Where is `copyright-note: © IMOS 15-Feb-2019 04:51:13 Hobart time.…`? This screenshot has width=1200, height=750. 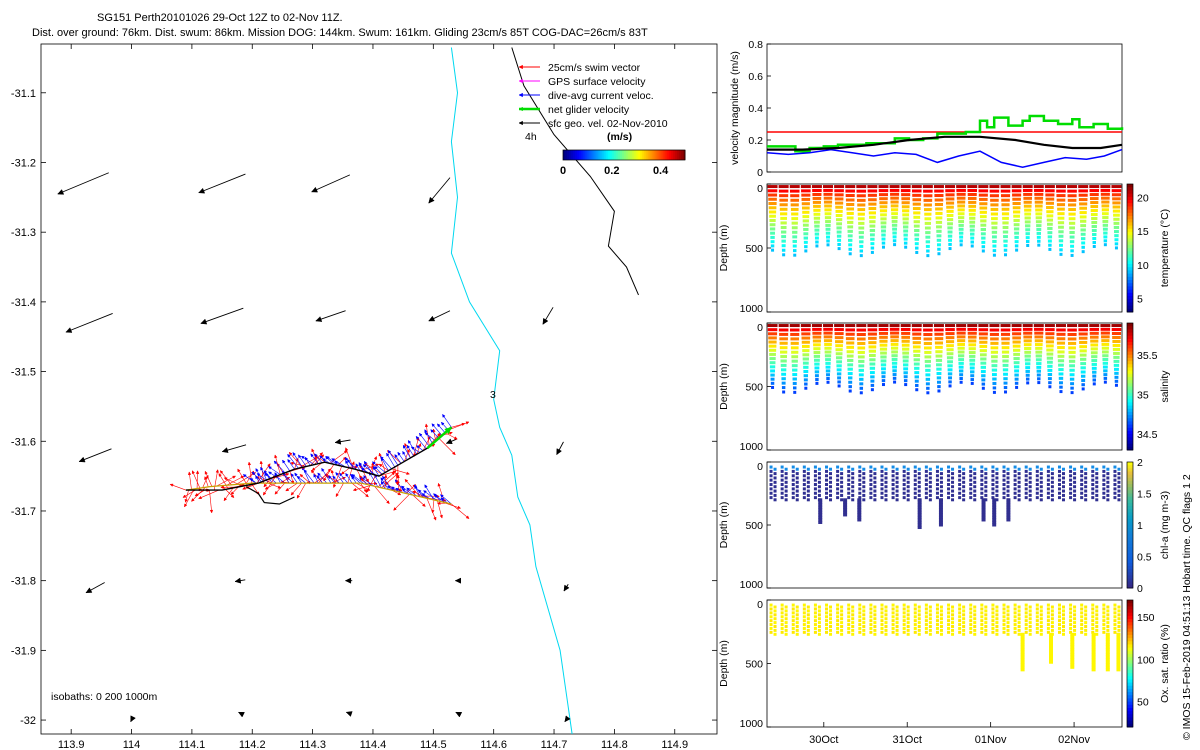 copyright-note: © IMOS 15-Feb-2019 04:51:13 Hobart time.… is located at coordinates (1187, 607).